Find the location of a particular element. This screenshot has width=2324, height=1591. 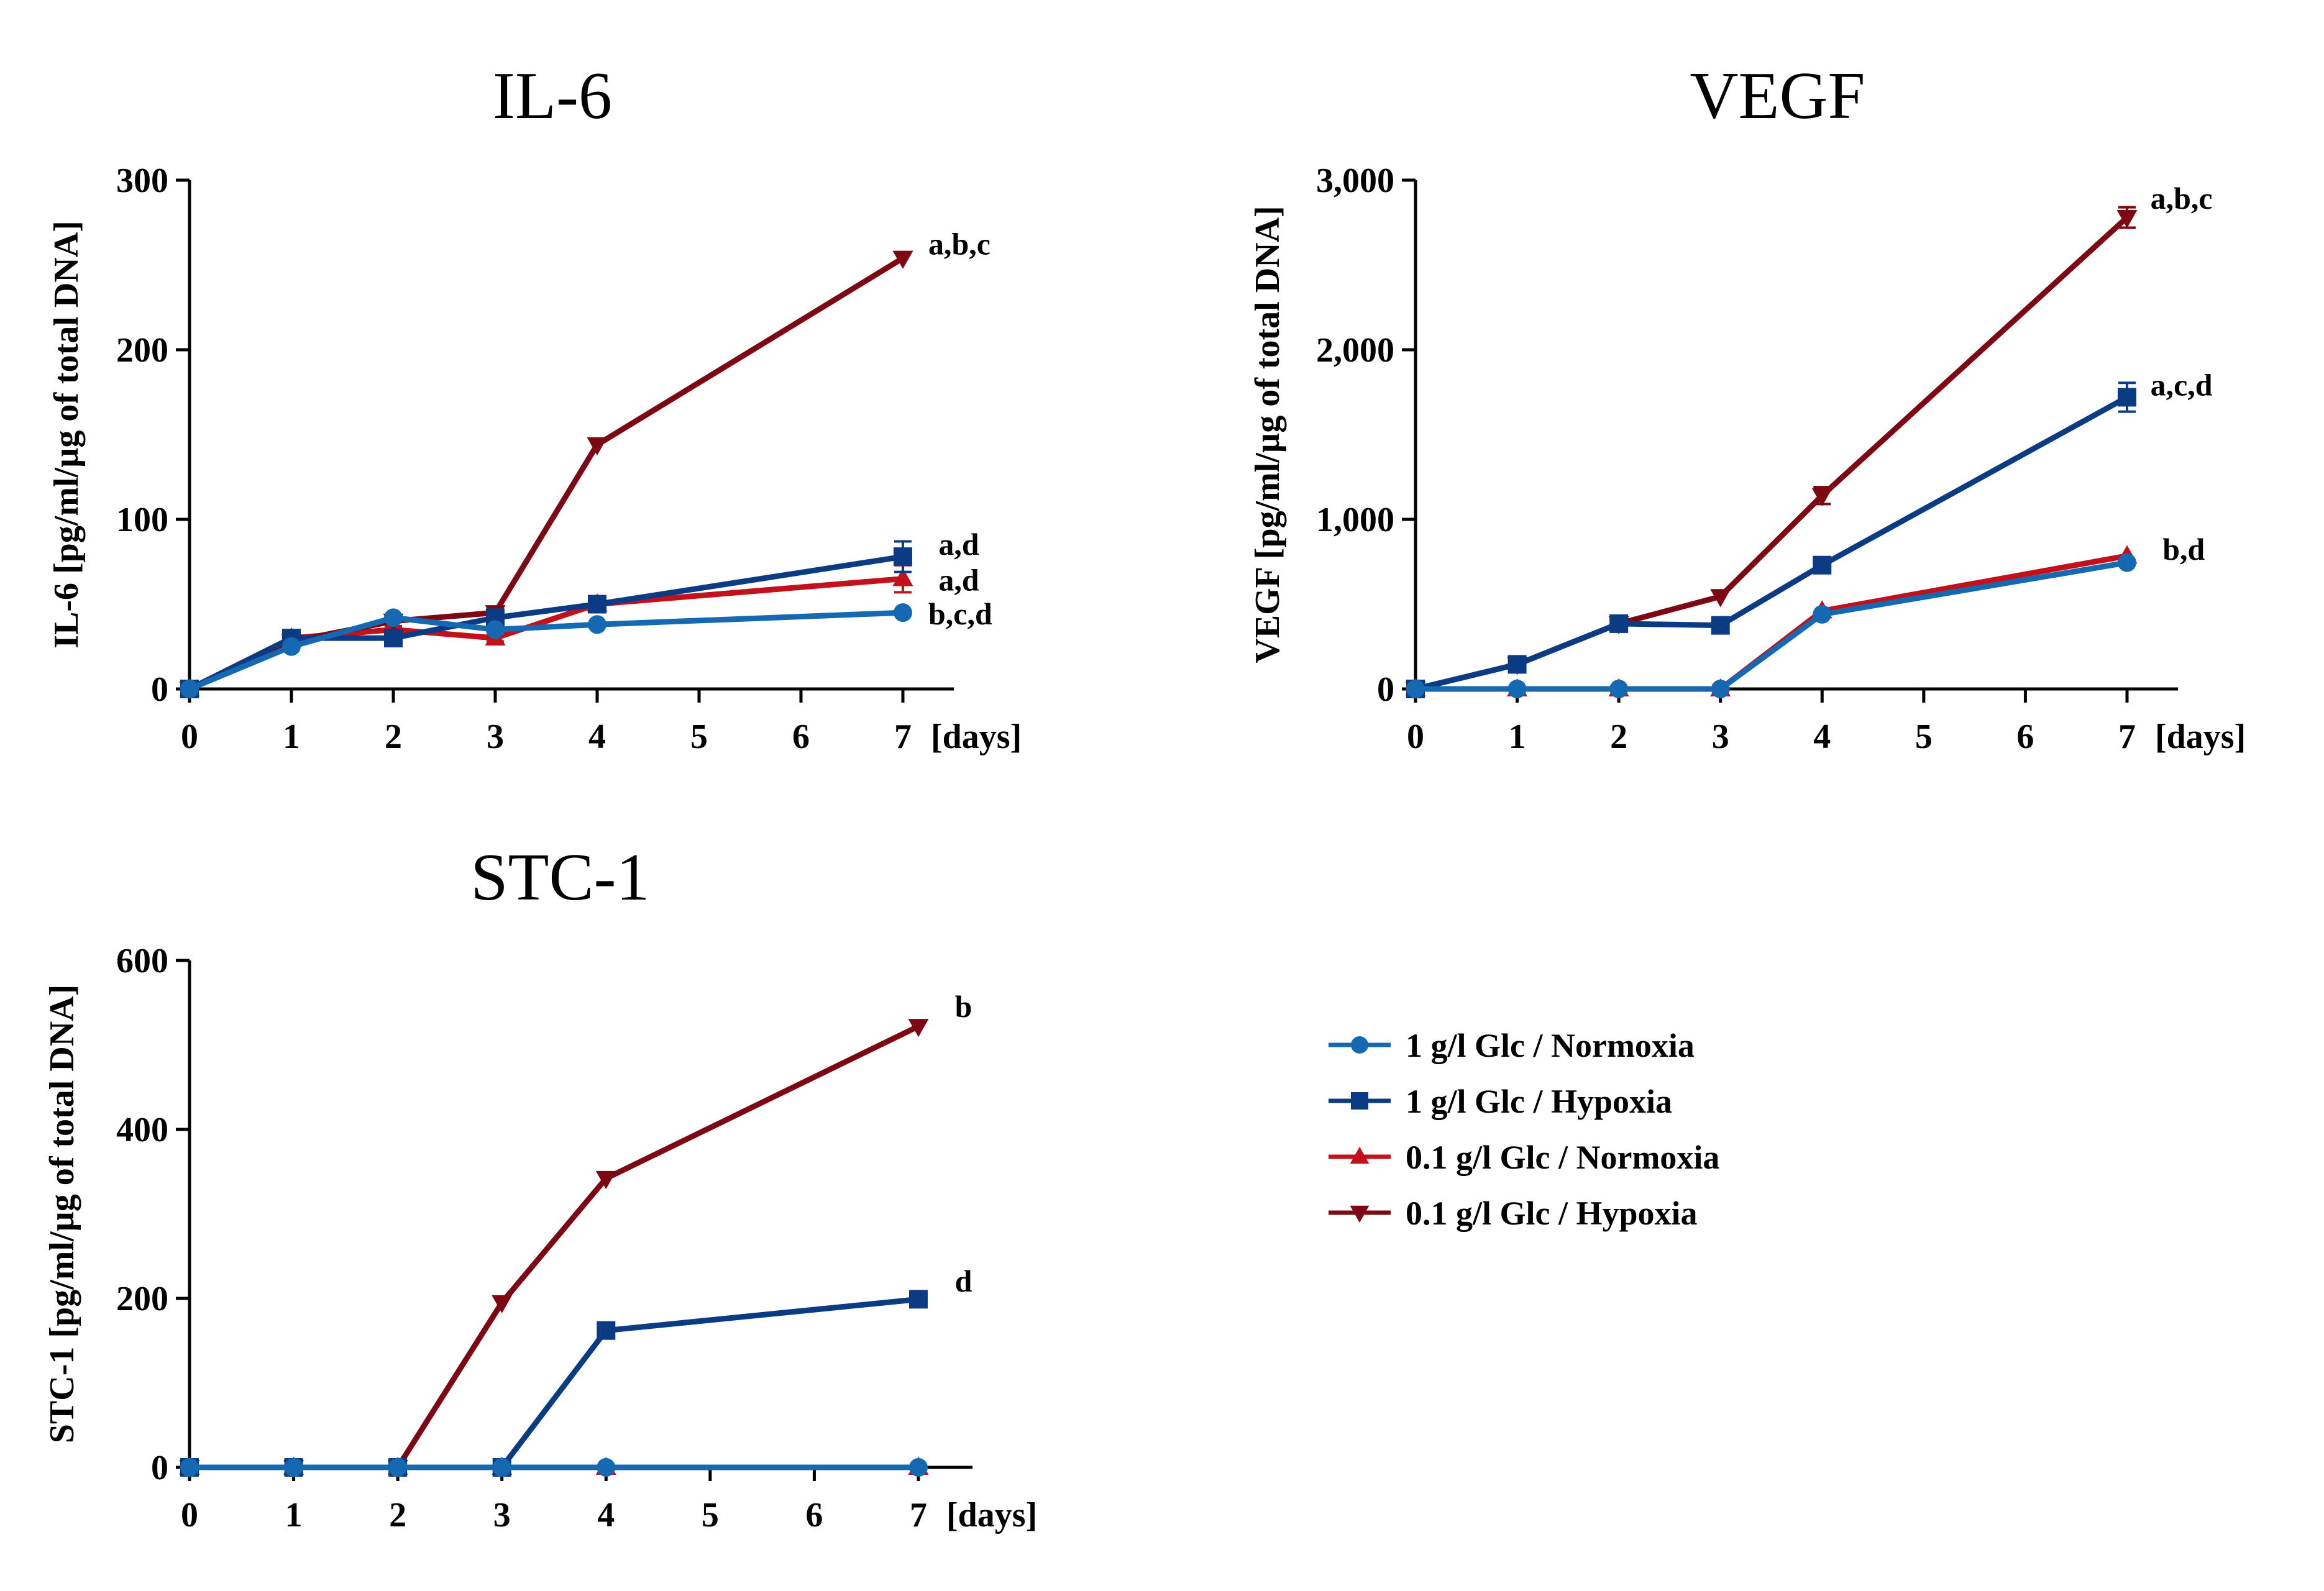

significance-label: b,c,d is located at coordinates (960, 613).